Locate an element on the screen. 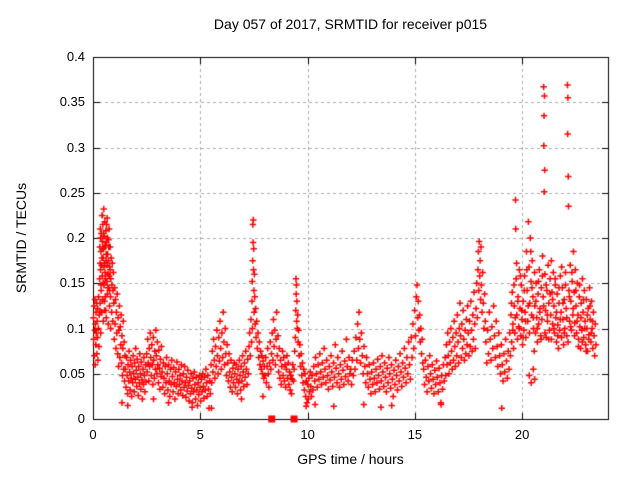  x-tick-label: 10 is located at coordinates (307, 434).